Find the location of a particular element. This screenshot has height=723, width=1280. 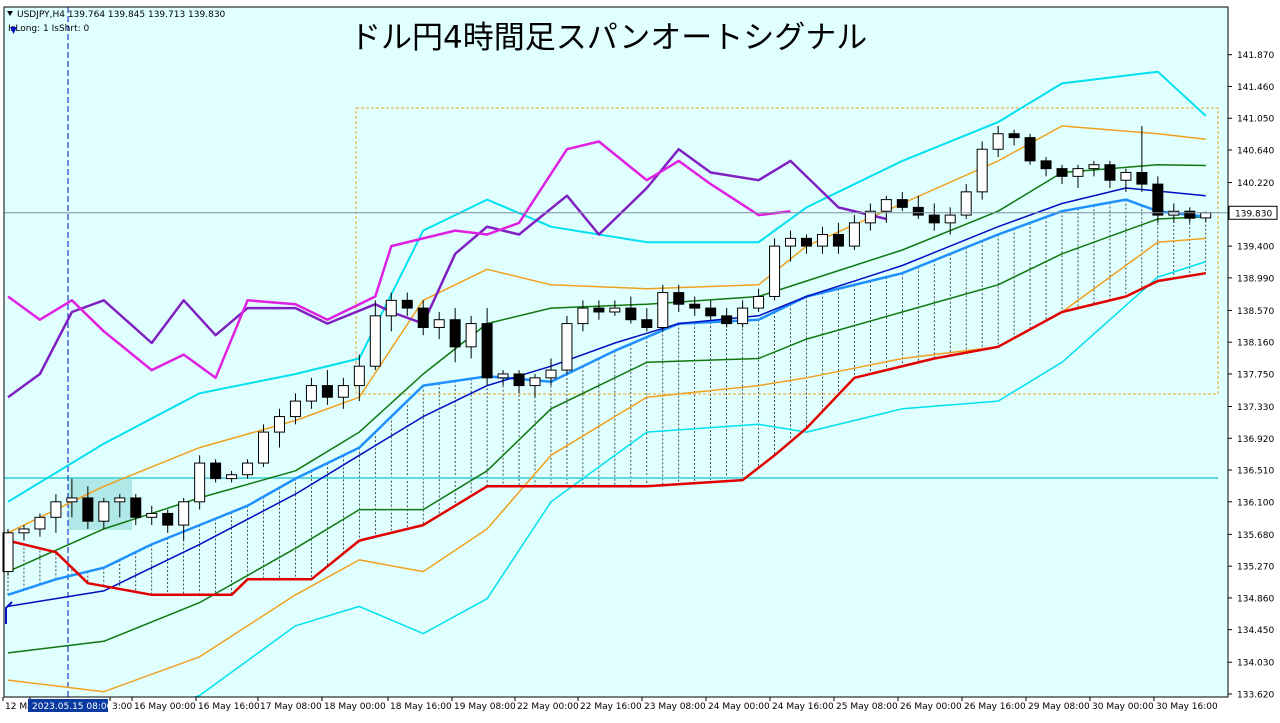

y-tick-label: 138.160 is located at coordinates (1255, 344).